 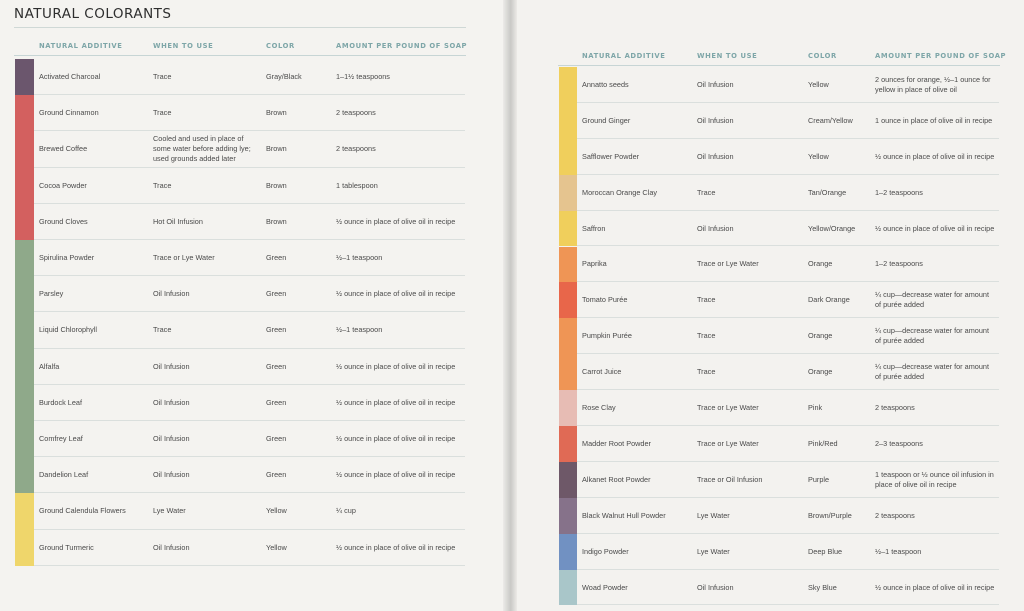 I want to click on amount-cell: ½–1 teaspoon, so click(x=359, y=330).